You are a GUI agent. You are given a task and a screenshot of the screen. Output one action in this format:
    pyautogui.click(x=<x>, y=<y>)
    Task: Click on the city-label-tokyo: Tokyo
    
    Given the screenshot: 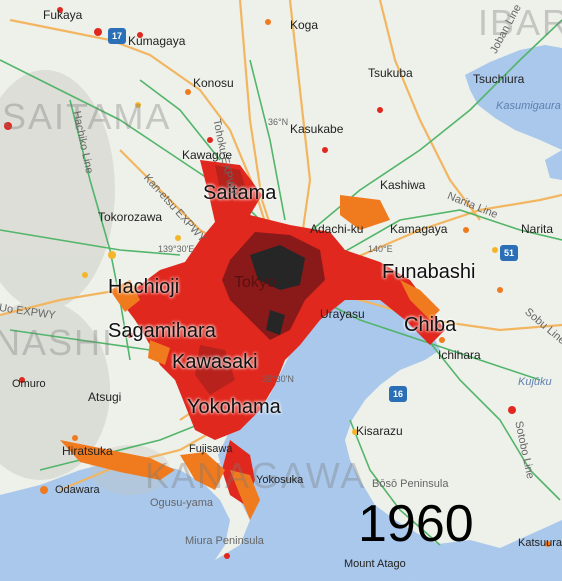 What is the action you would take?
    pyautogui.click(x=255, y=282)
    